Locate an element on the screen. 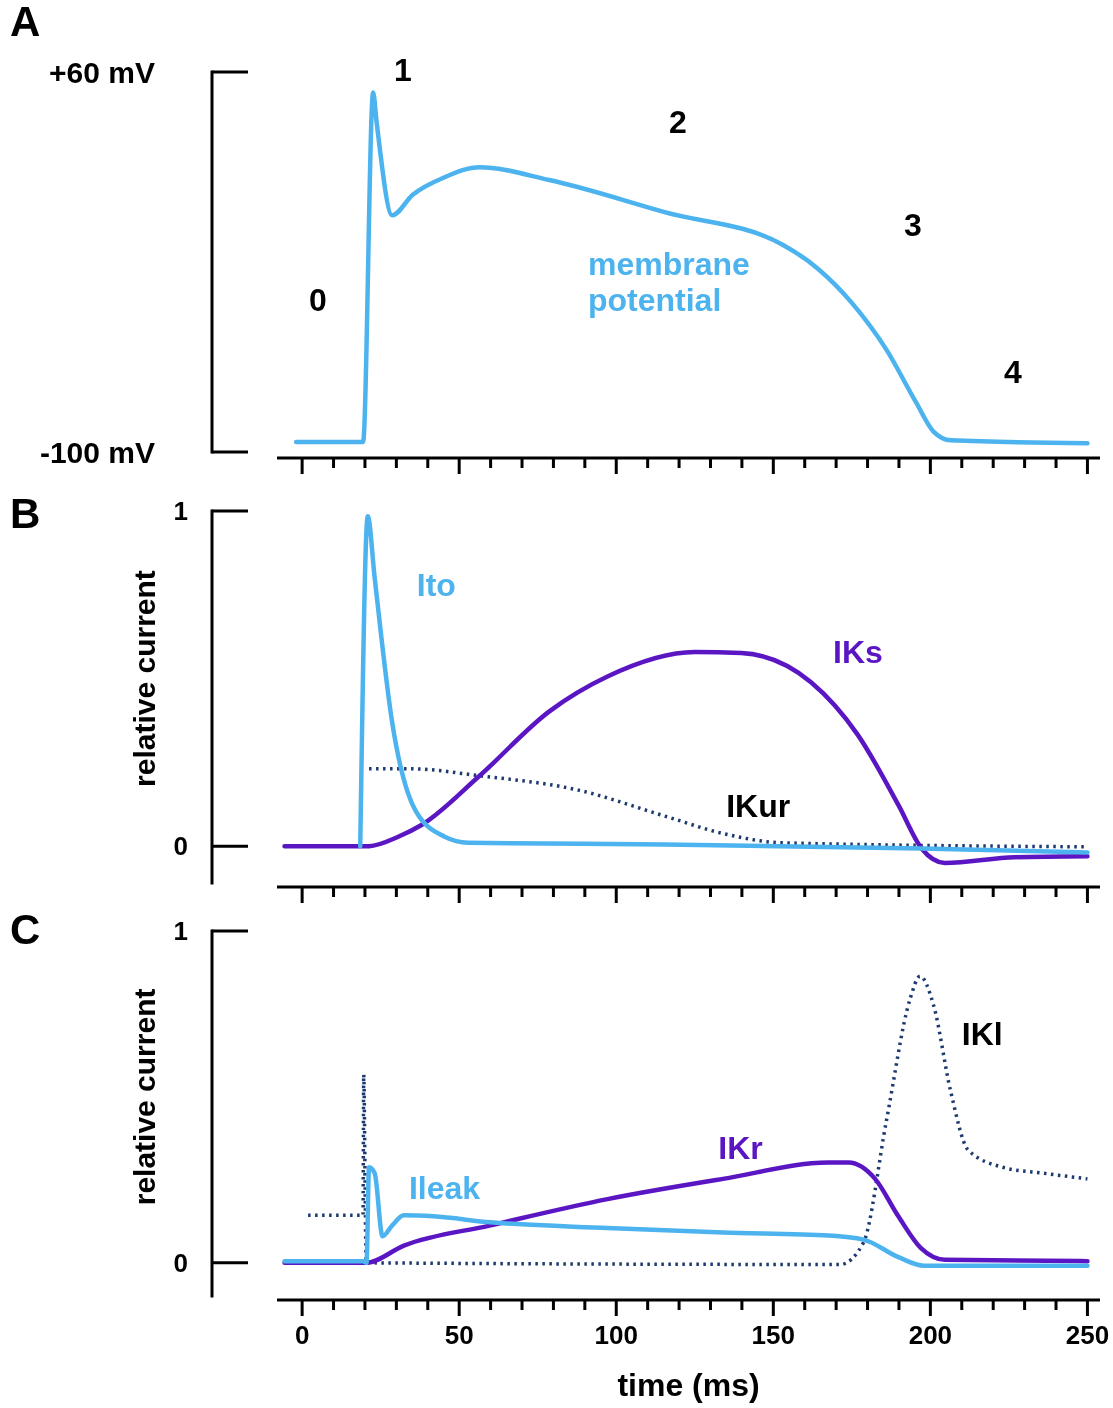  x-tick-label: 200 is located at coordinates (930, 1335).